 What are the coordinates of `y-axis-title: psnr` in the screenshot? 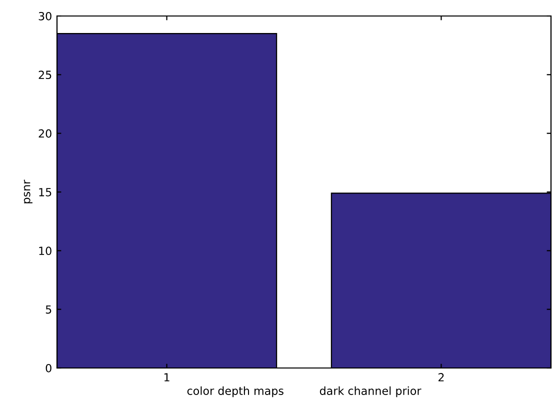 It's located at (28, 192).